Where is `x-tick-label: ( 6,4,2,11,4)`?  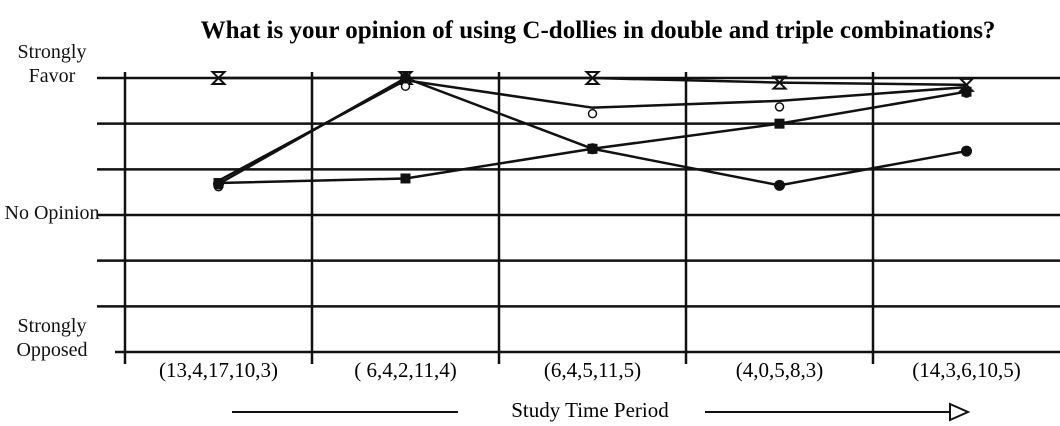 x-tick-label: ( 6,4,2,11,4) is located at coordinates (405, 370).